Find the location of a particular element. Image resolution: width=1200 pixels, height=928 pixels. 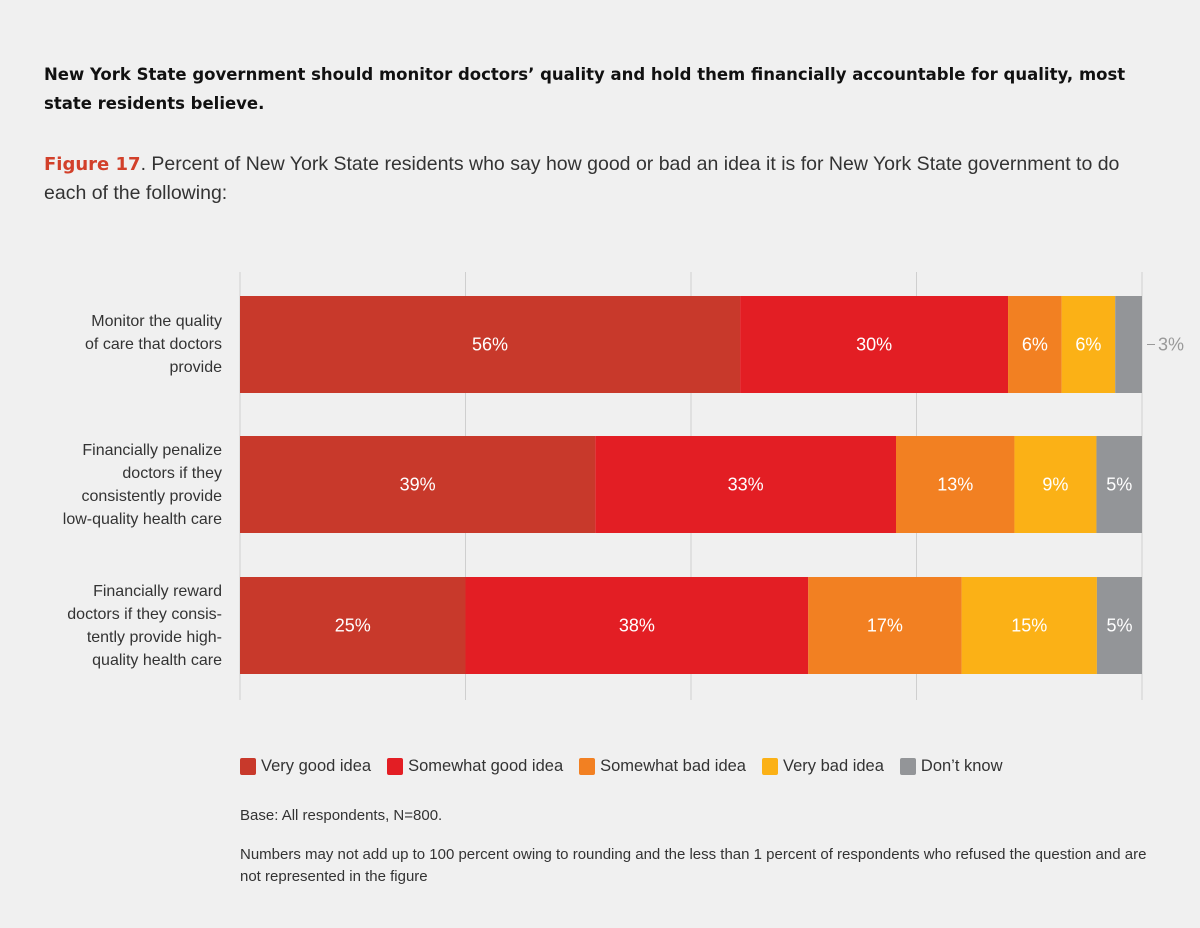

data-label: 39% is located at coordinates (418, 485).